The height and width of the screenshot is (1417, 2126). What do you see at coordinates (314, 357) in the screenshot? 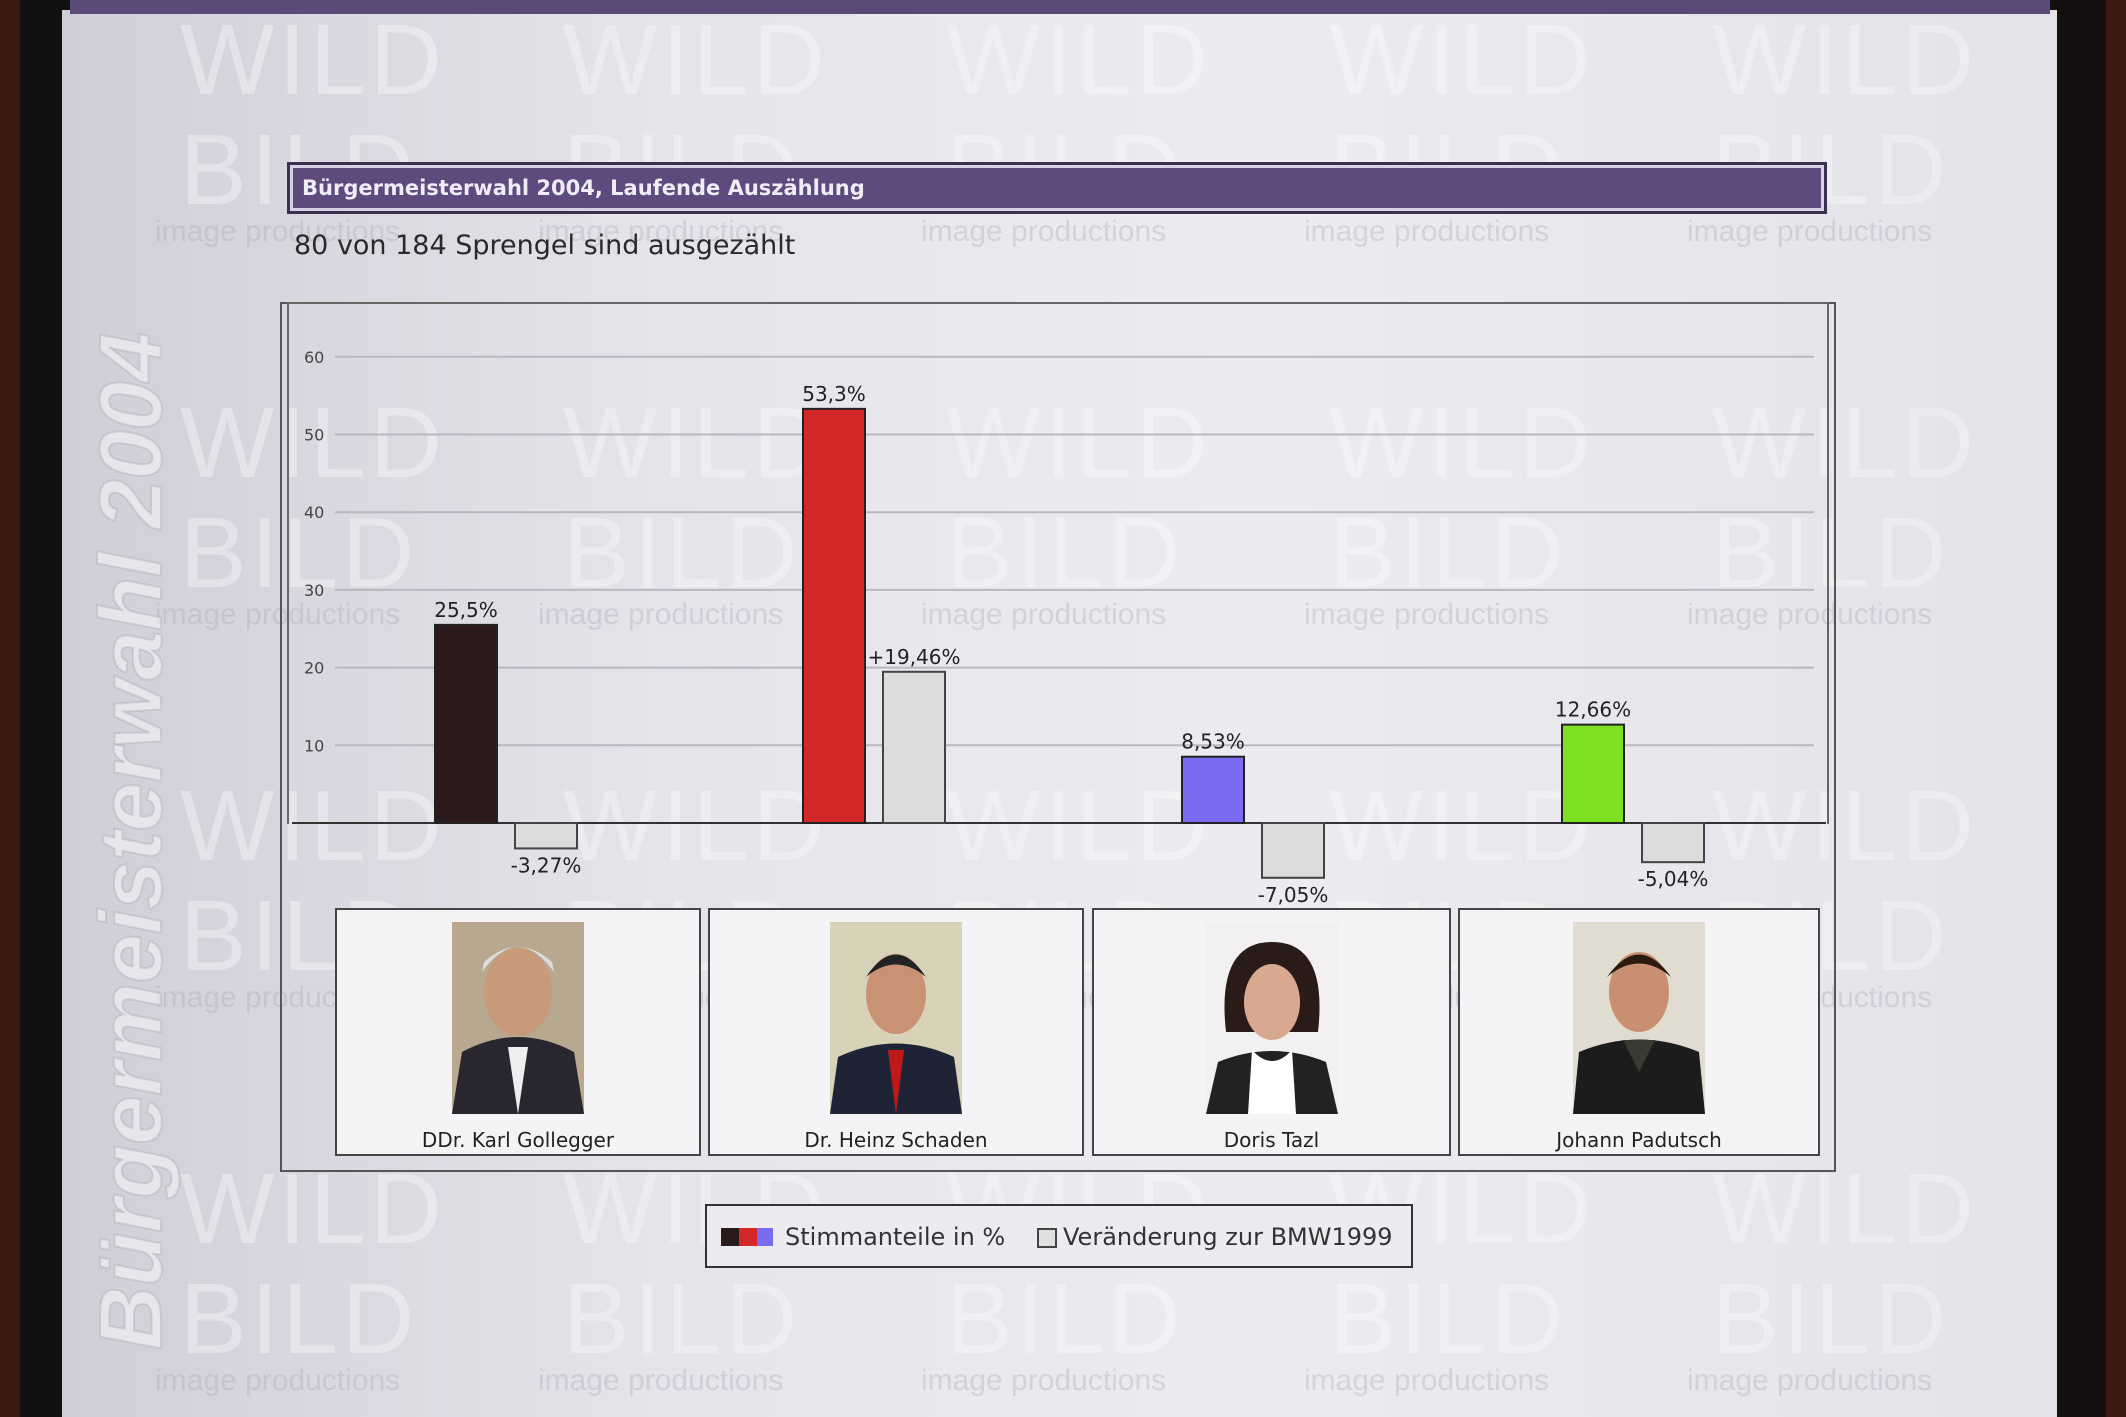
I see `y-tick-label: 60` at bounding box center [314, 357].